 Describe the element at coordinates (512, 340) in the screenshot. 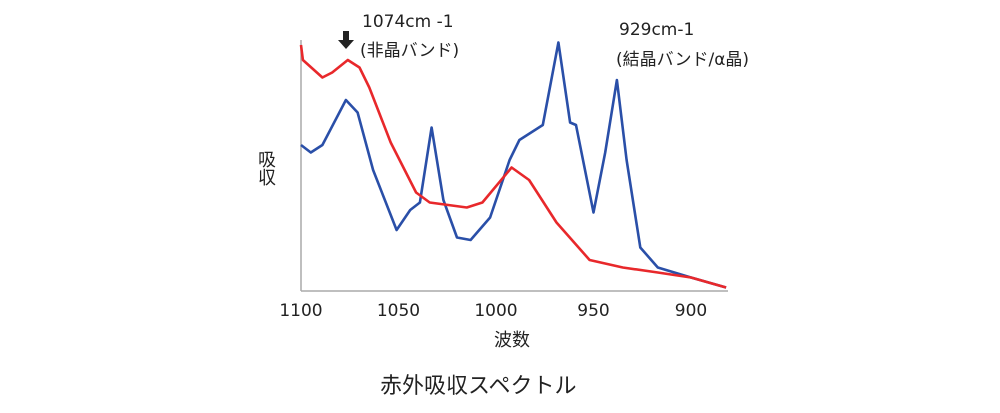

I see `x-axis-label: 波数` at that location.